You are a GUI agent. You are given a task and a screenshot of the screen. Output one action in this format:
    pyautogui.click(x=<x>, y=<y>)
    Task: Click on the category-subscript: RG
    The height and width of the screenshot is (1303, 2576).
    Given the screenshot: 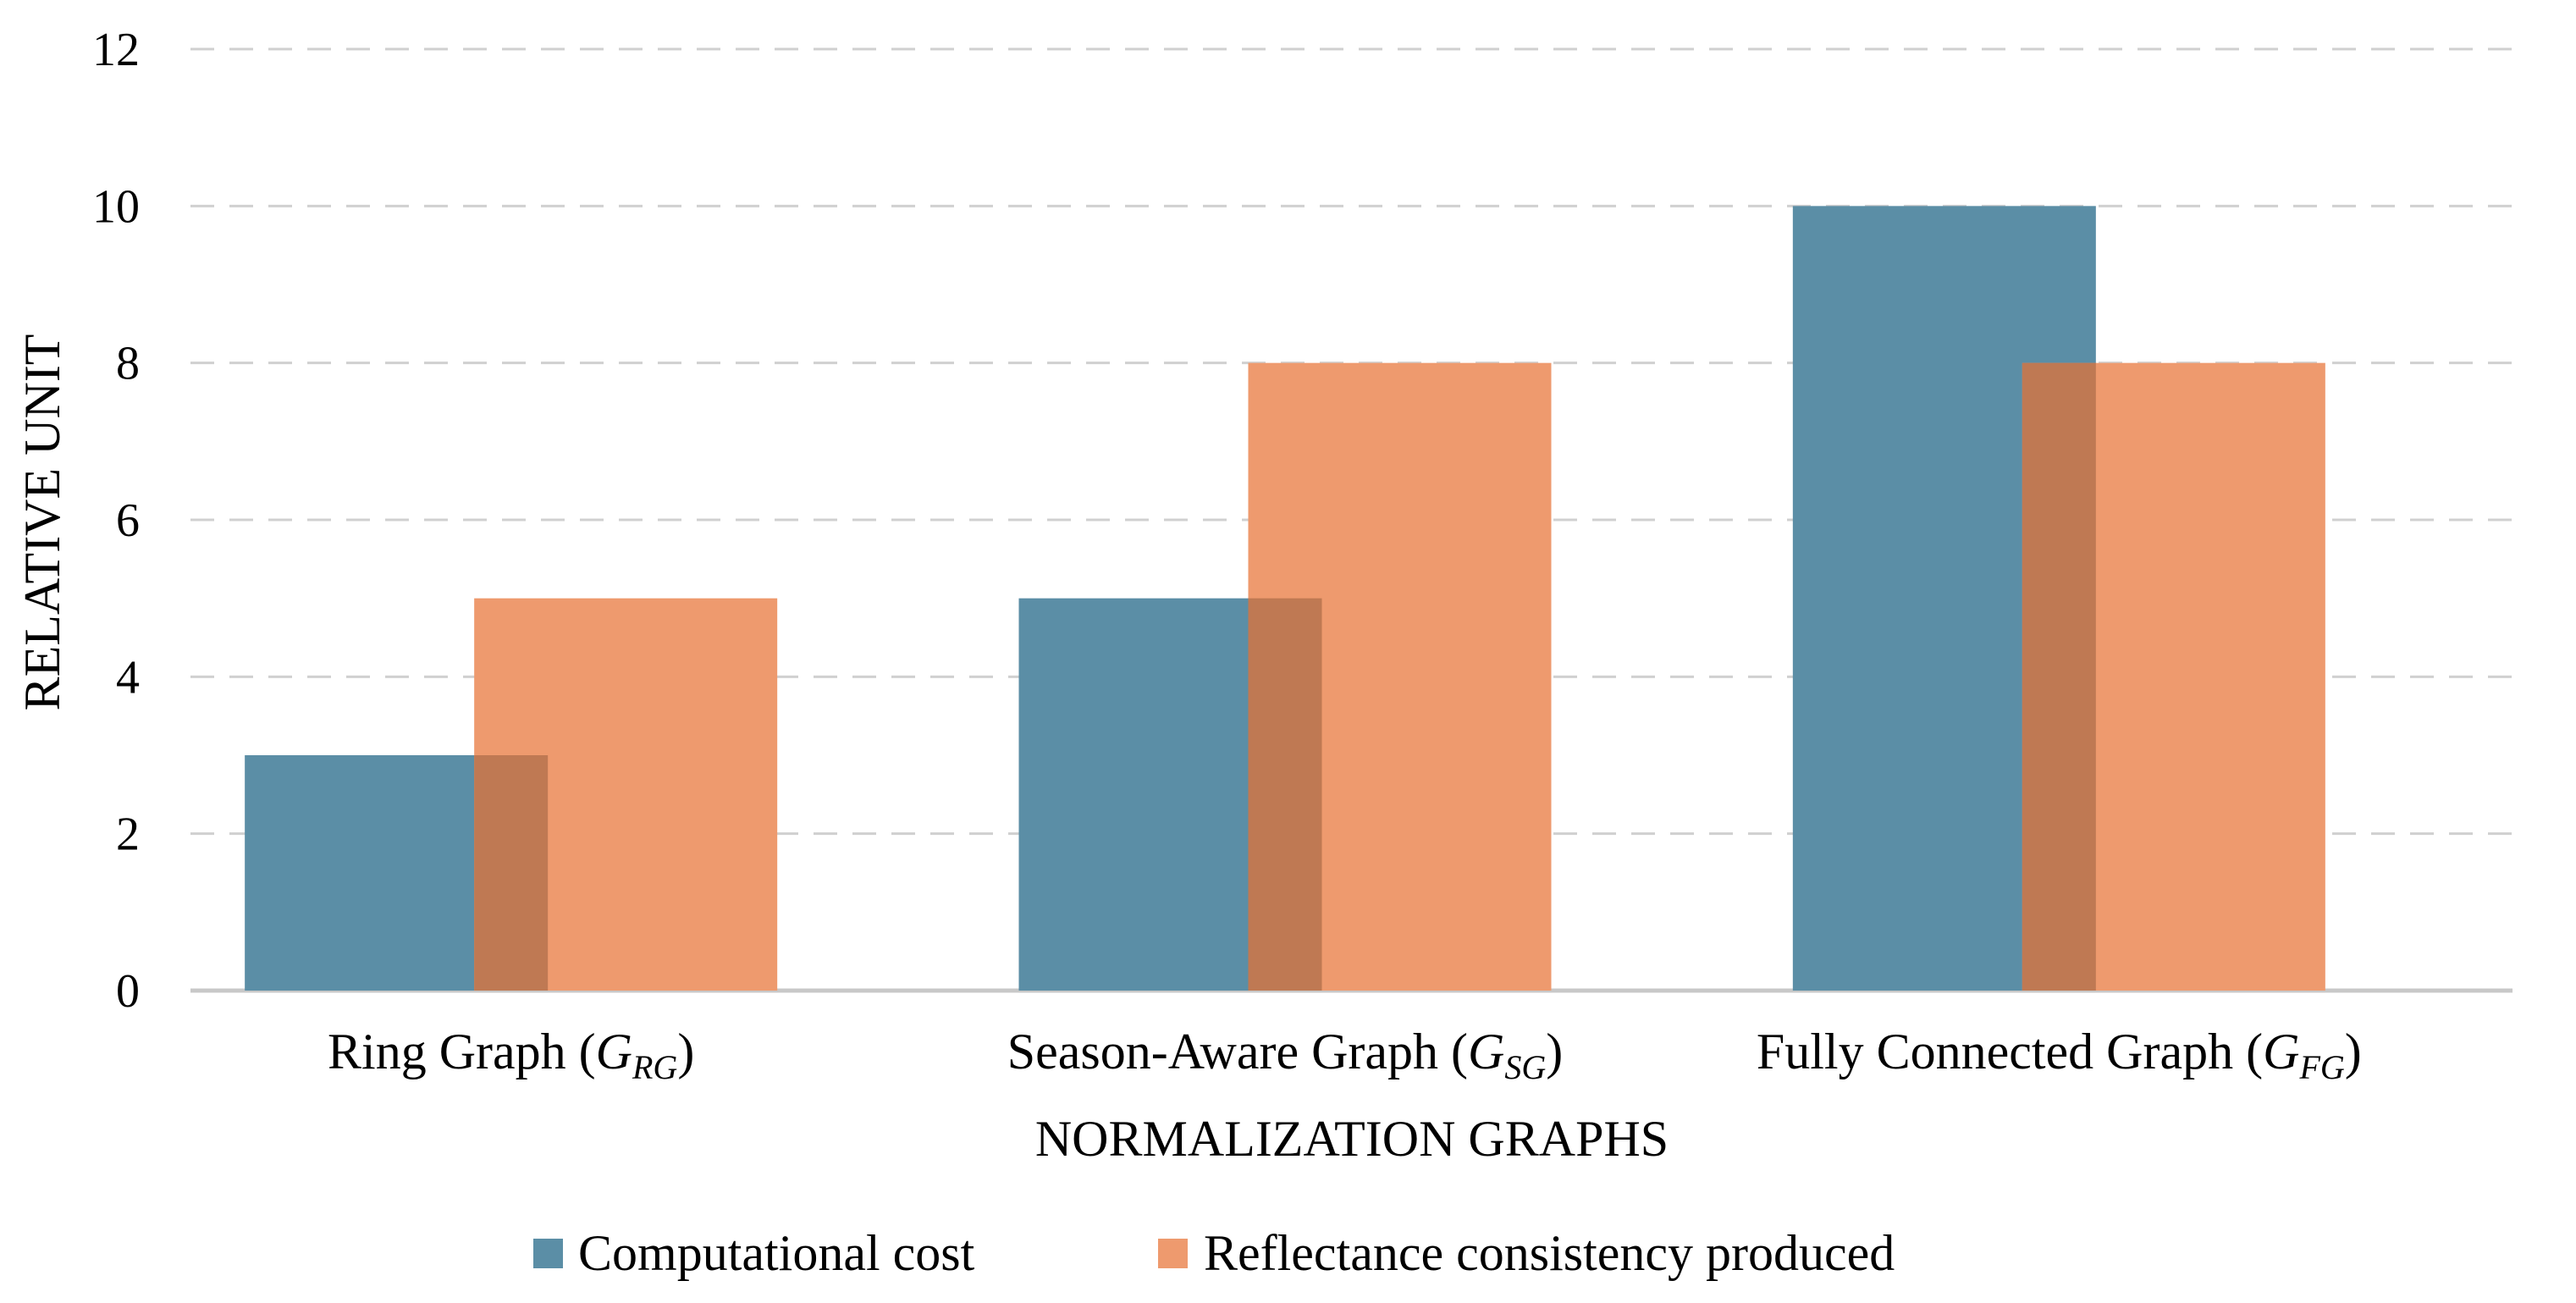 What is the action you would take?
    pyautogui.click(x=655, y=1067)
    